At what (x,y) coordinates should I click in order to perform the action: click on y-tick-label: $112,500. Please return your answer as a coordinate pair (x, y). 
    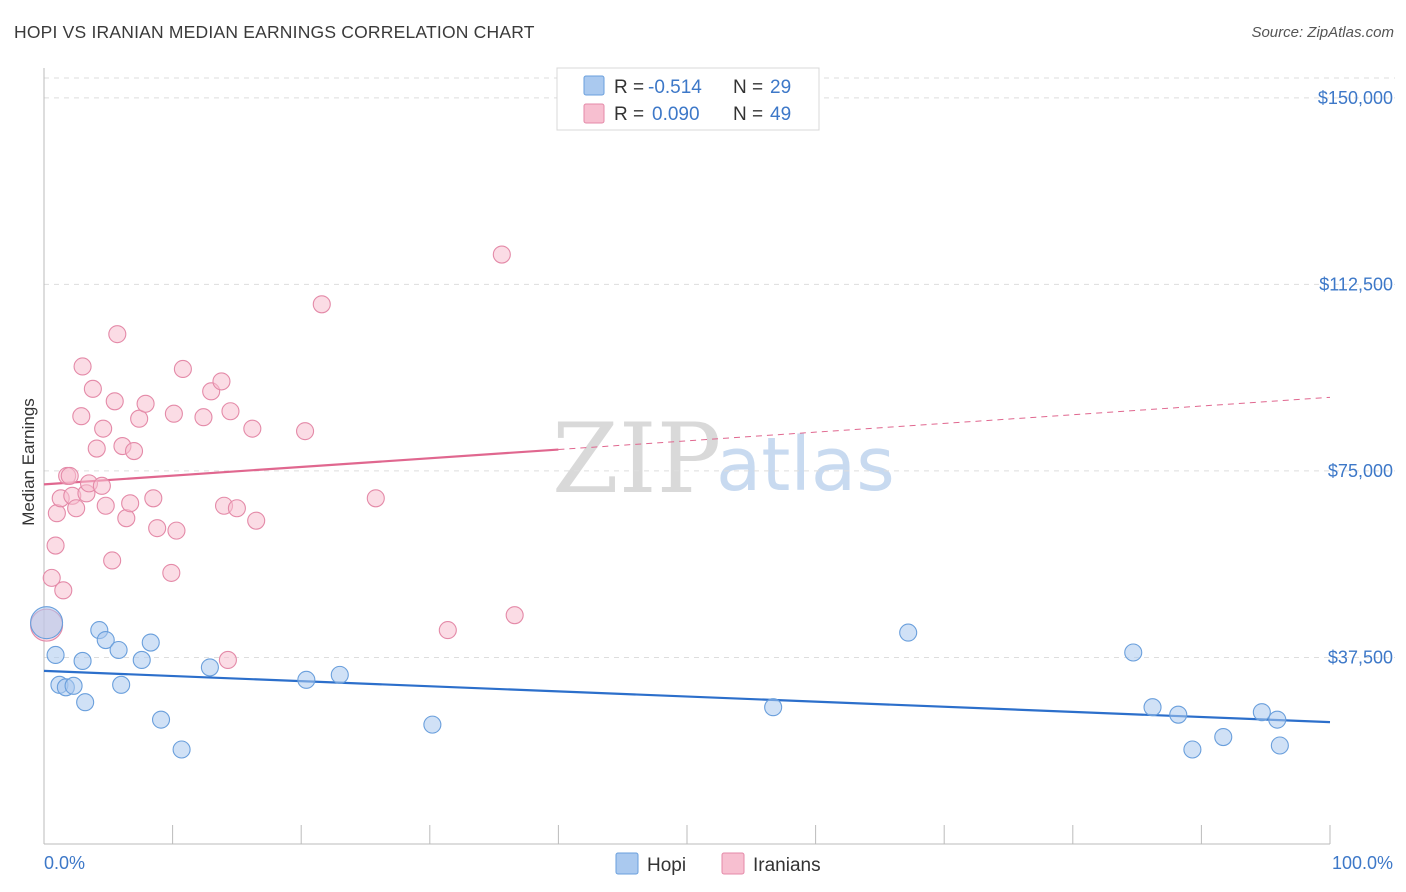
    Looking at the image, I should click on (1356, 284).